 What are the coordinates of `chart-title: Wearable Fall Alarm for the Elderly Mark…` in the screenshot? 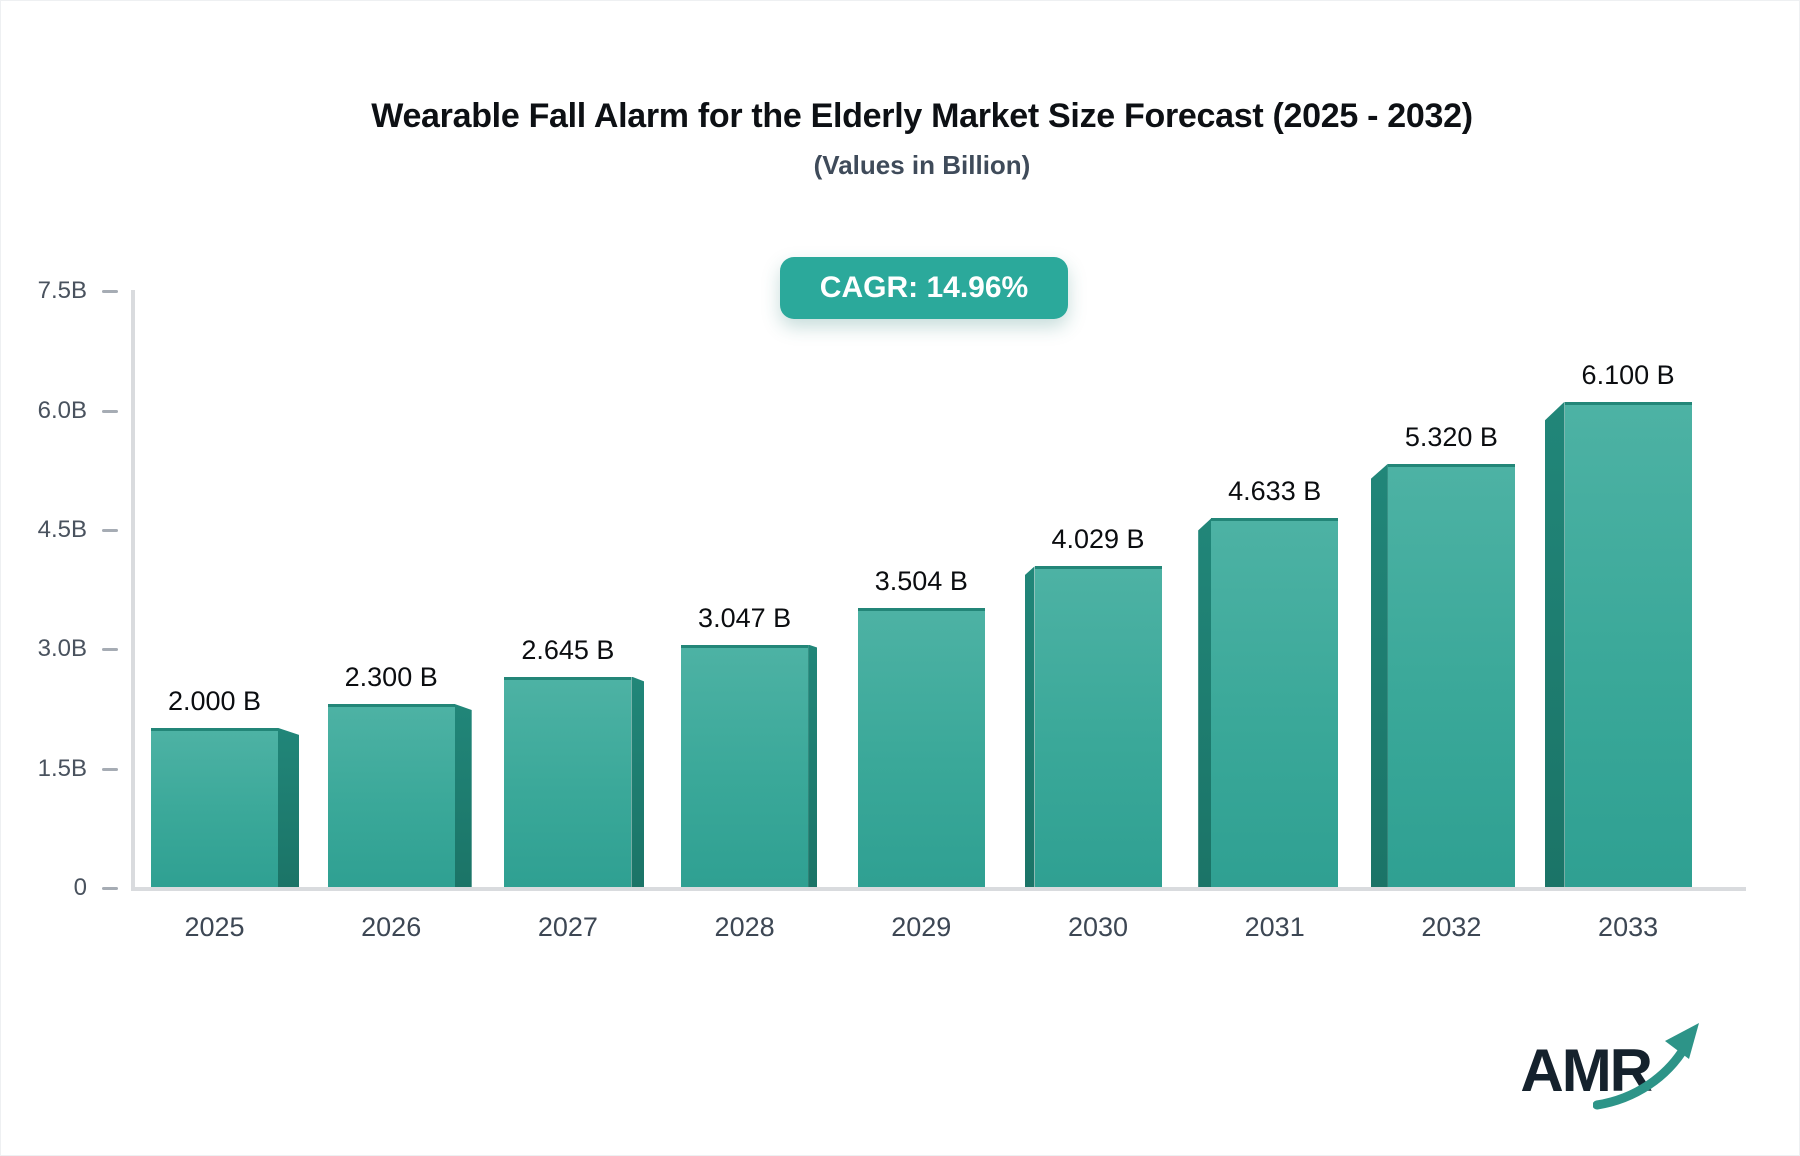 It's located at (922, 116).